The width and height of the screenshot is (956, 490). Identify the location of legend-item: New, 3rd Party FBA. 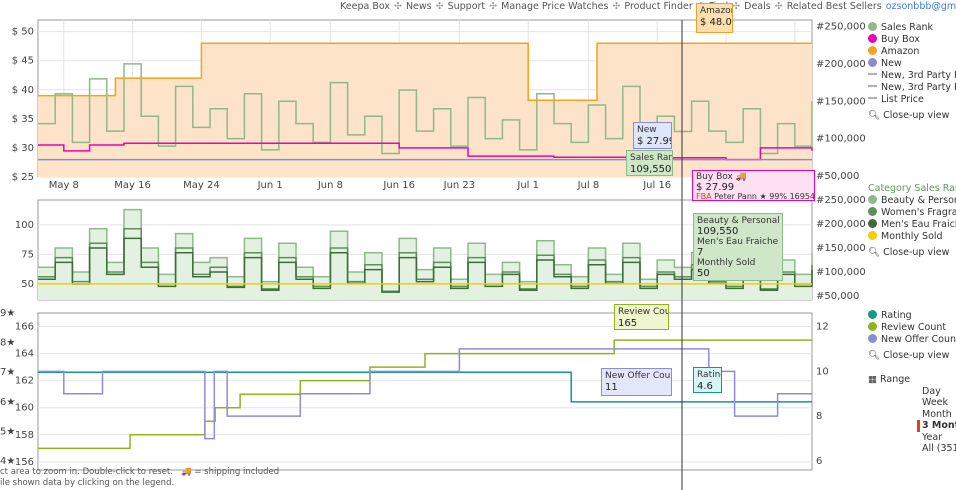
(912, 76).